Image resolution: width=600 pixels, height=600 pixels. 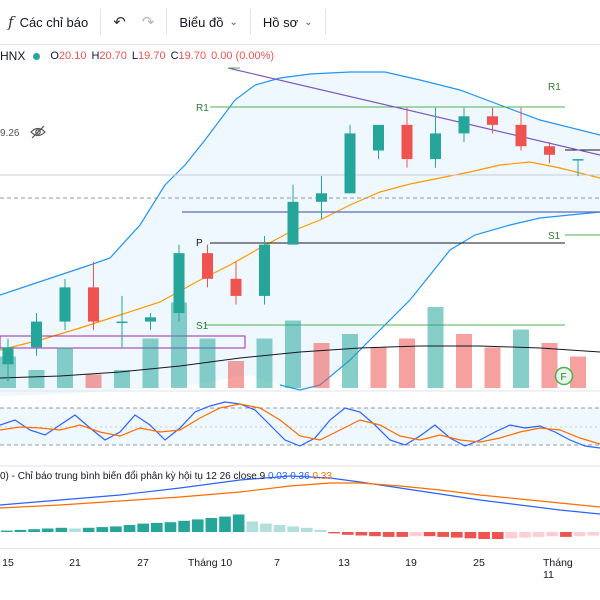 I want to click on stoch-d-line, so click(x=300, y=424).